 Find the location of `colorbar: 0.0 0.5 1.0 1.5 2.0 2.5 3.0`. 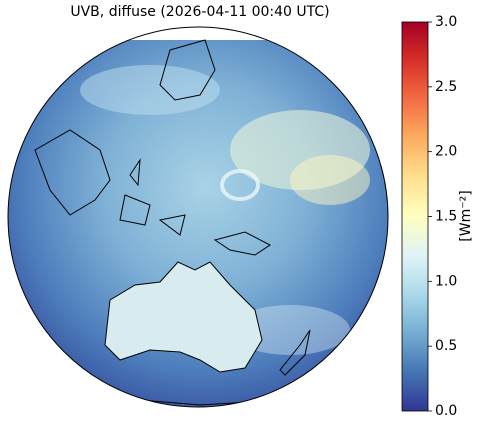

colorbar: 0.0 0.5 1.0 1.5 2.0 2.5 3.0 is located at coordinates (429, 216).